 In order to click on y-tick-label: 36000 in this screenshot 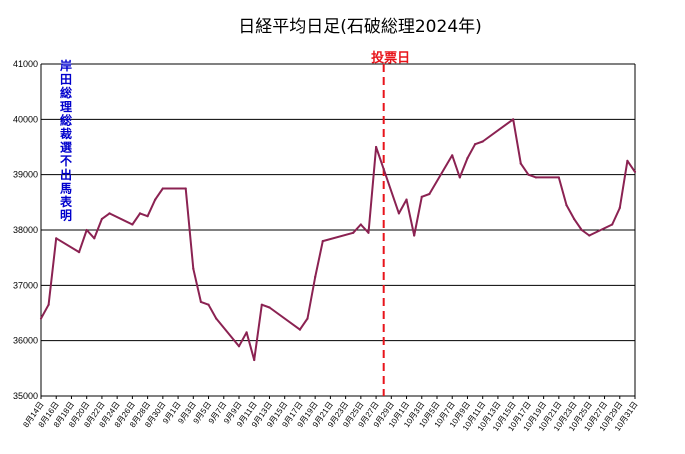, I will do `click(25, 341)`.